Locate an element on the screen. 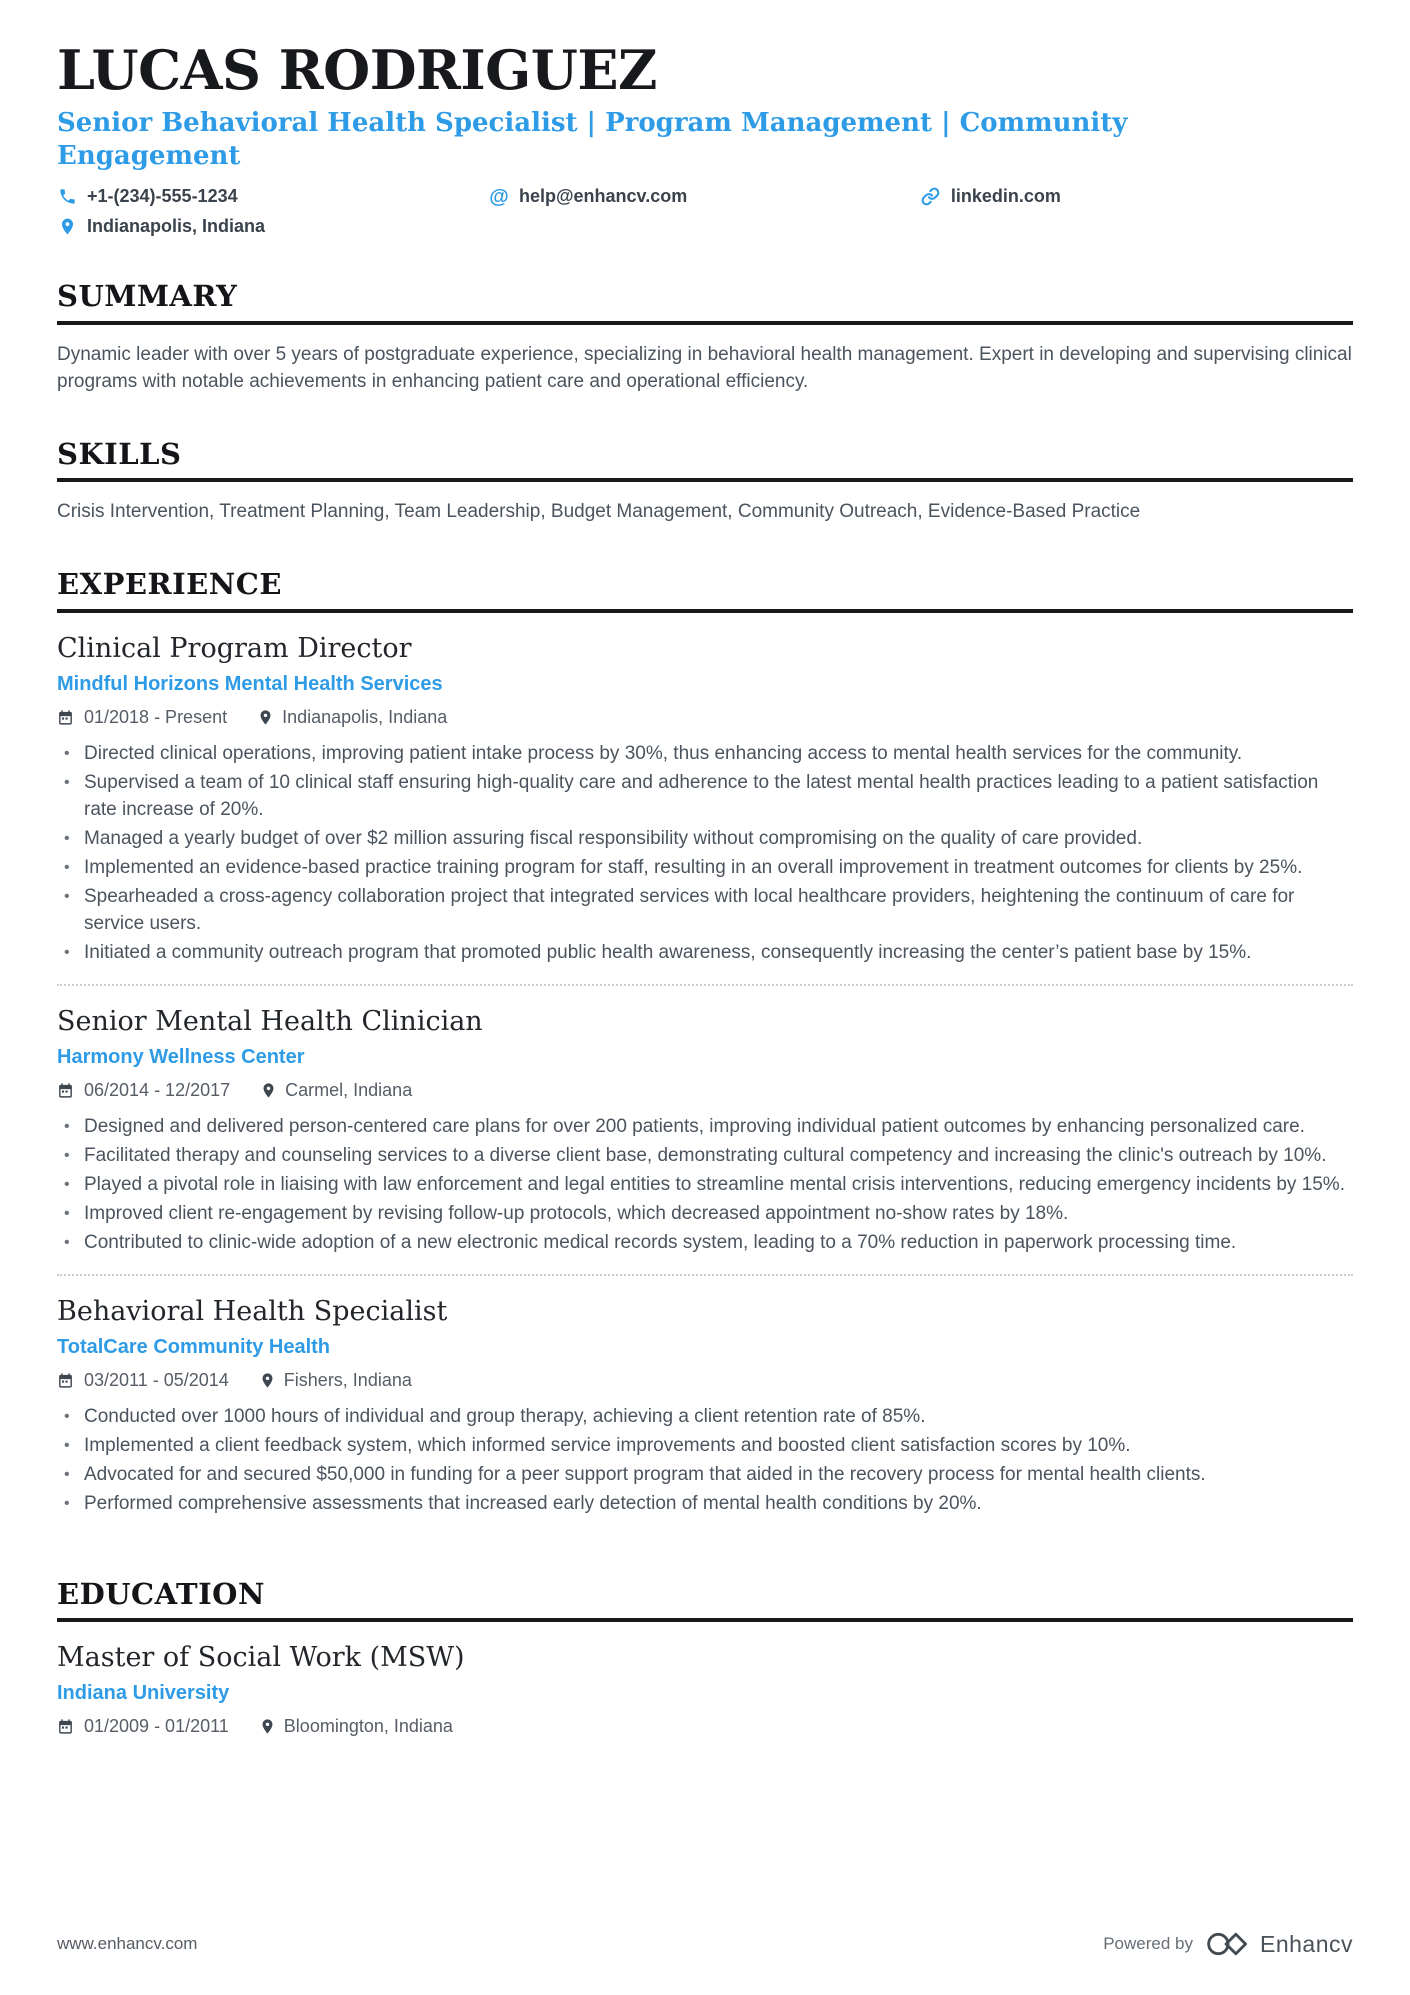 The image size is (1410, 1995). education-meta: 01/2009 - 01/2011 Bloomington, Indiana is located at coordinates (705, 1726).